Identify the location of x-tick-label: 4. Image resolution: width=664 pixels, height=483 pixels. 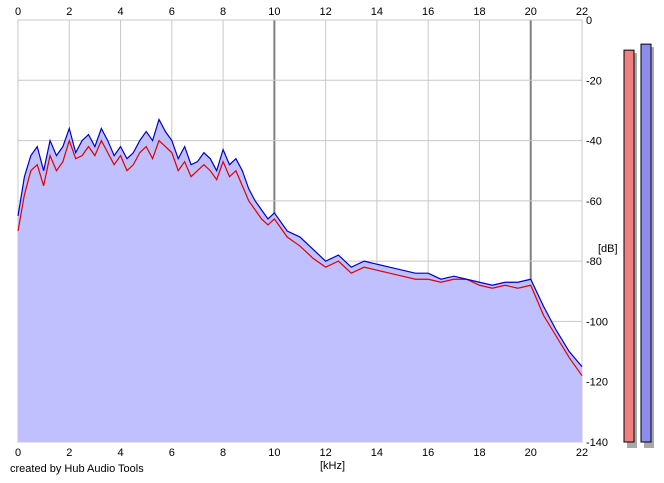
(120, 453).